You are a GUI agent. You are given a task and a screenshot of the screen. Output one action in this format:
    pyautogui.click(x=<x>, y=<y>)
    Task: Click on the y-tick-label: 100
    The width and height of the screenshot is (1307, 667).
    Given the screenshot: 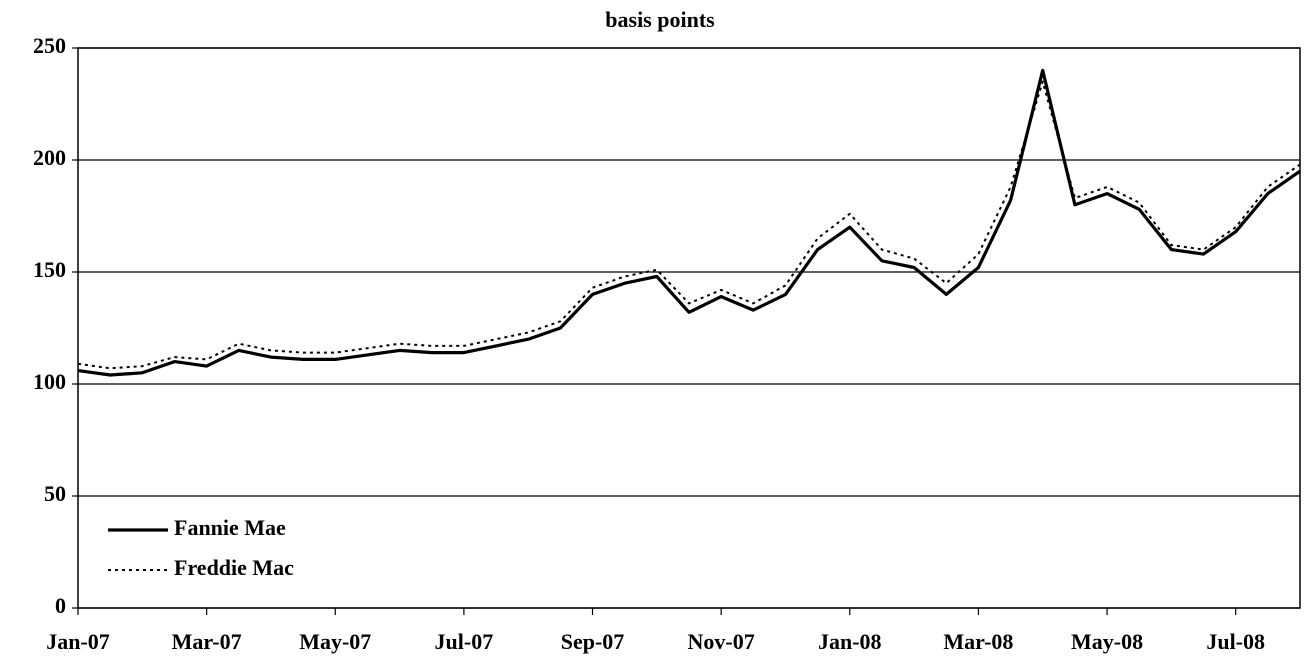 What is the action you would take?
    pyautogui.click(x=49, y=381)
    